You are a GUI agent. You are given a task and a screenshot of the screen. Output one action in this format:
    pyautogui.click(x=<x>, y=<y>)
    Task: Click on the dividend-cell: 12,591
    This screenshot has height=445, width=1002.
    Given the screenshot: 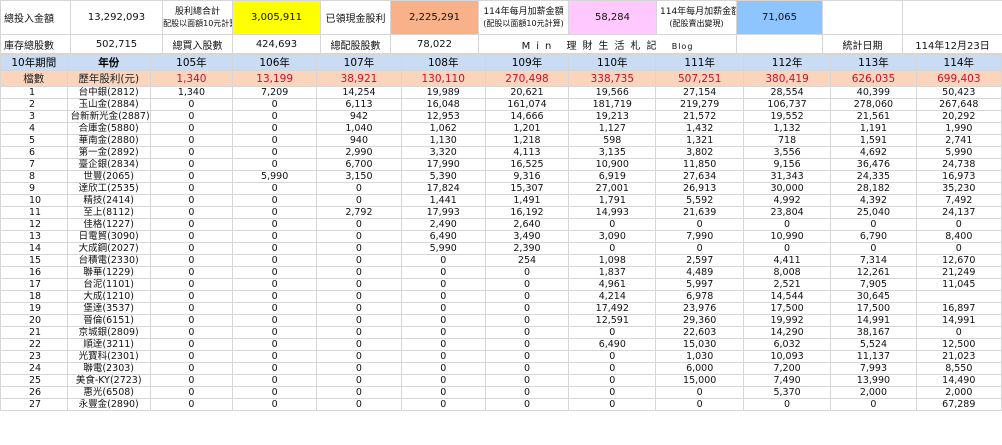 What is the action you would take?
    pyautogui.click(x=612, y=320)
    